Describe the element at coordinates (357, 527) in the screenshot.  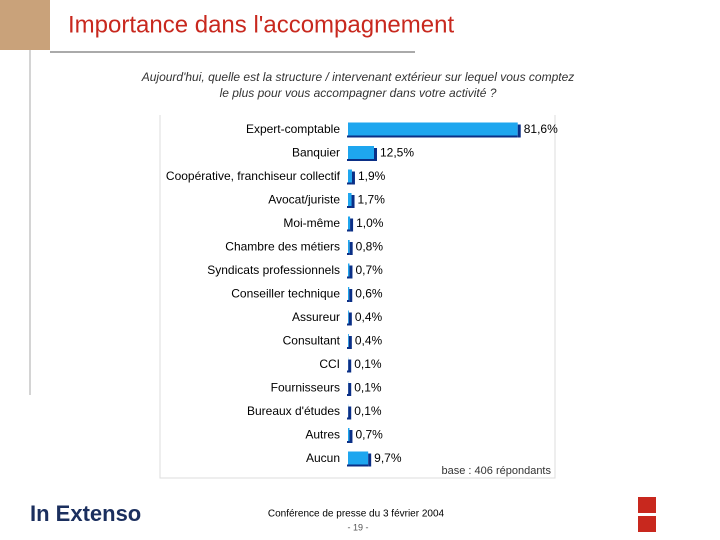
I see `page-number: - 19 -` at that location.